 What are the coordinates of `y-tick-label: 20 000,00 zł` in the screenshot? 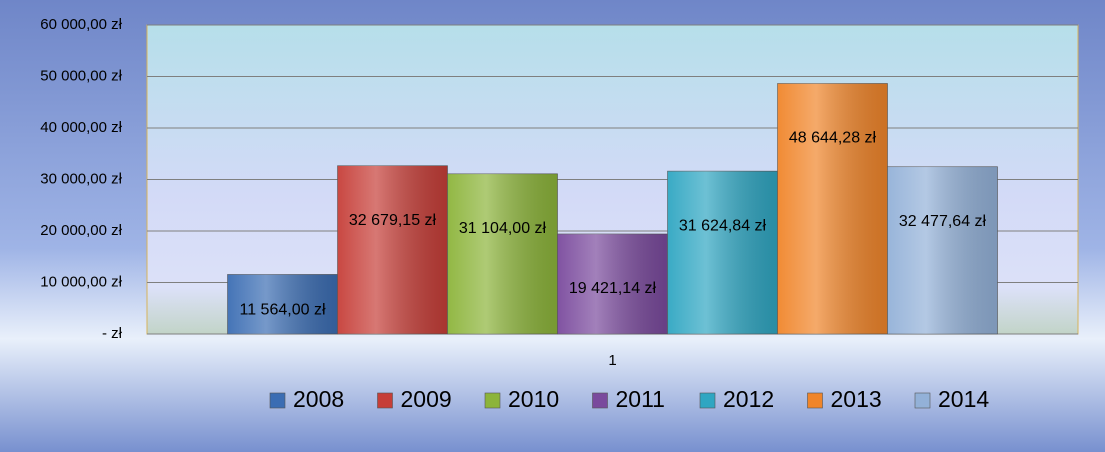 It's located at (81, 230).